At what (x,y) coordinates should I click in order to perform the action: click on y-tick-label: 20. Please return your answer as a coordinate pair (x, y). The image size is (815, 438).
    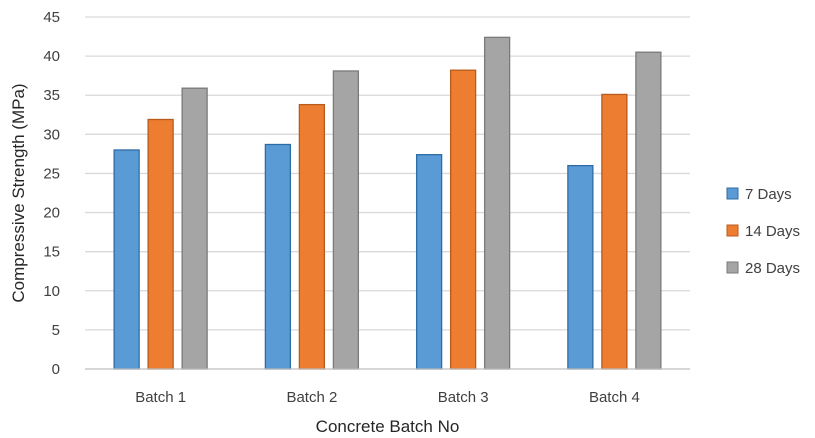
    Looking at the image, I should click on (51, 213).